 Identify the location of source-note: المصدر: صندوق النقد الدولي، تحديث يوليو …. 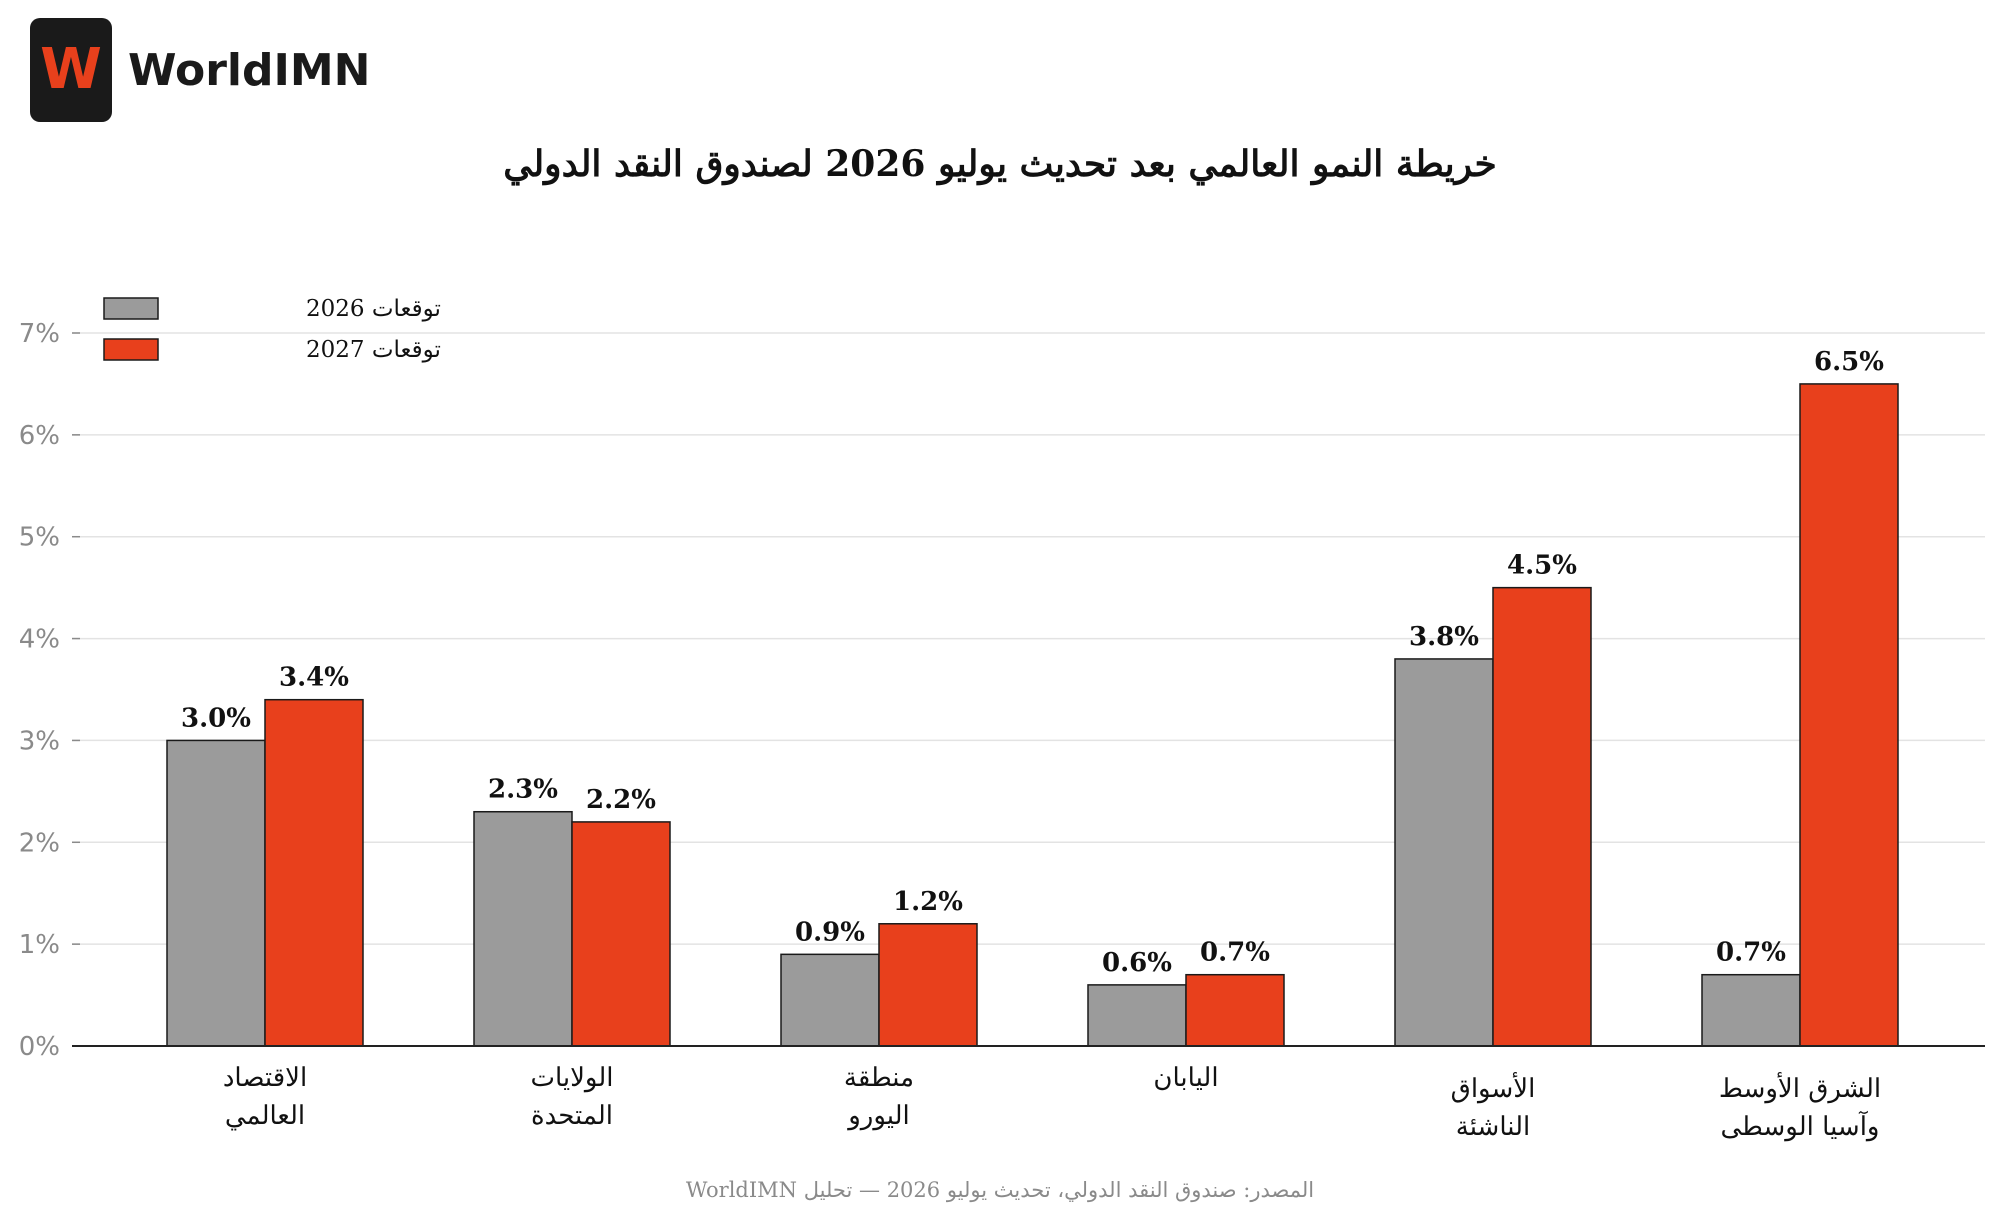
(1000, 1190).